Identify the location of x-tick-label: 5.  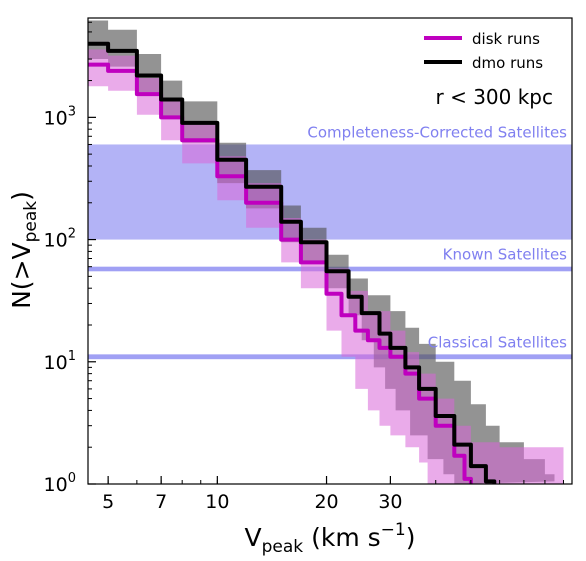
(108, 502).